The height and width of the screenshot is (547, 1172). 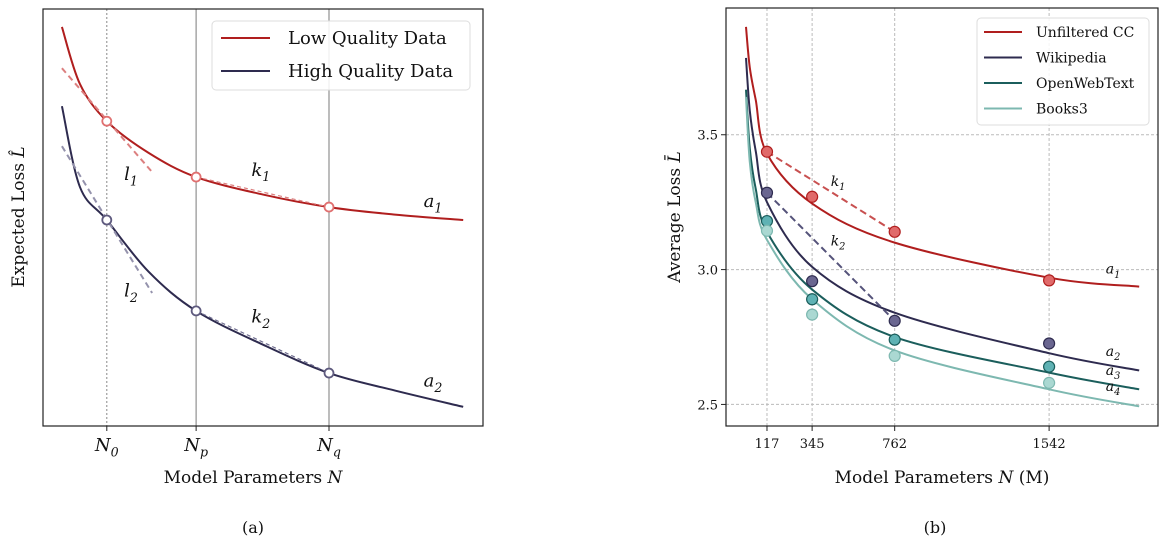 What do you see at coordinates (935, 527) in the screenshot?
I see `caption-b: (b)` at bounding box center [935, 527].